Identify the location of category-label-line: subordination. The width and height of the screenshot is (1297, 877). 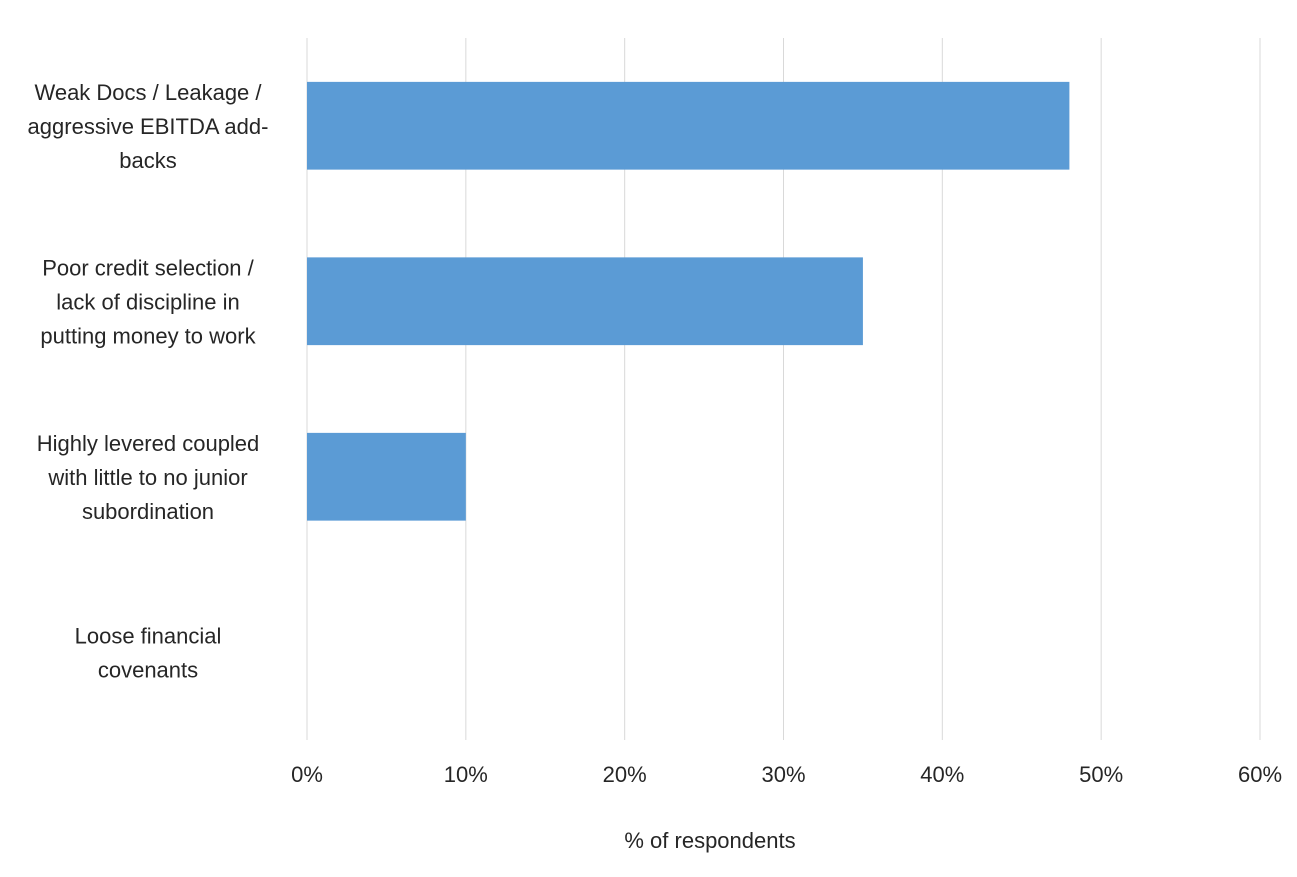
(148, 511).